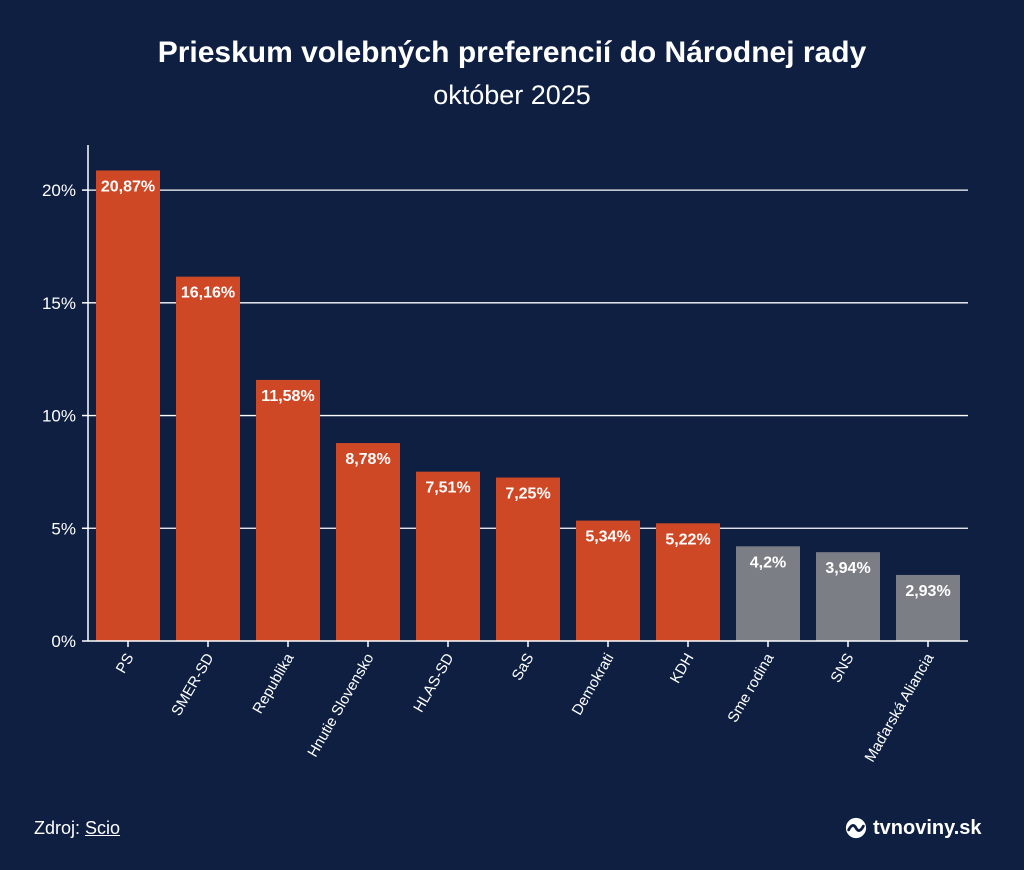 Image resolution: width=1024 pixels, height=870 pixels. Describe the element at coordinates (607, 537) in the screenshot. I see `bar-value-label: 5,34%` at that location.